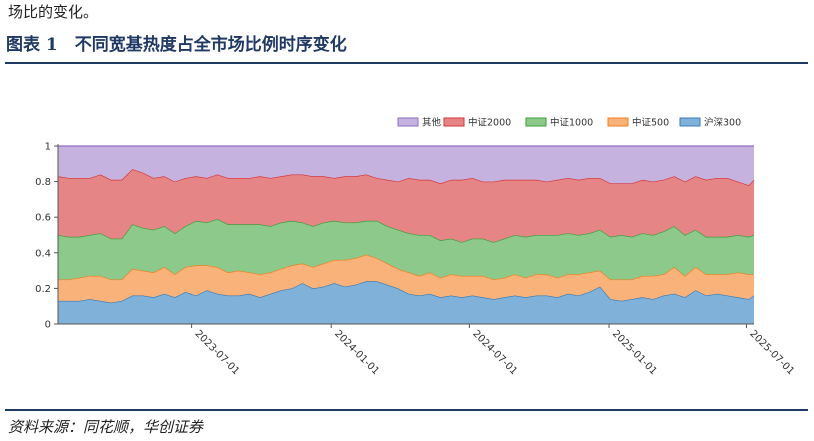  Describe the element at coordinates (571, 123) in the screenshot. I see `legend-label-zz1000: 中证1000` at that location.